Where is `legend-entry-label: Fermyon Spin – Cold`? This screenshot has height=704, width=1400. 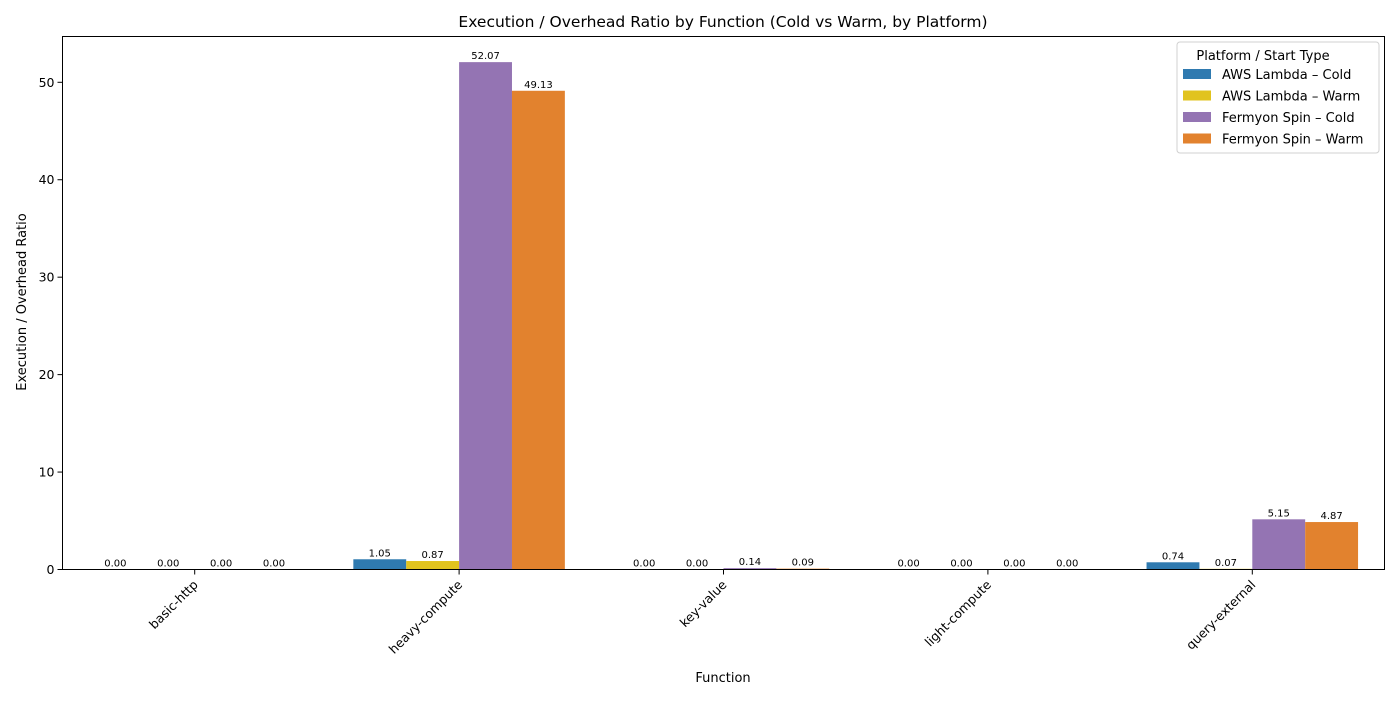
legend-entry-label: Fermyon Spin – Cold is located at coordinates (1288, 118).